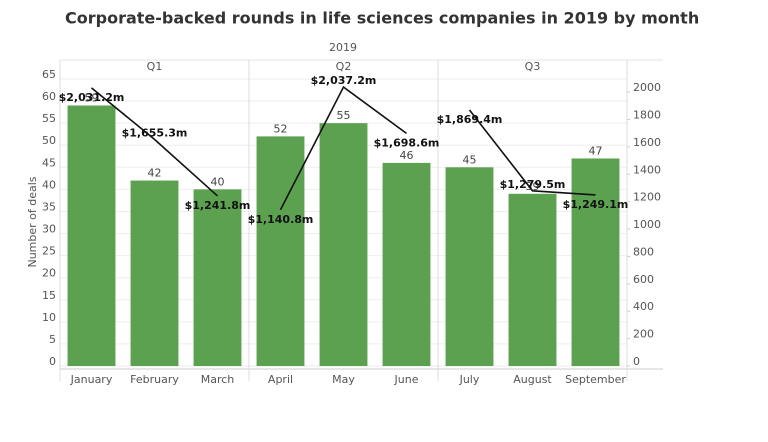 This screenshot has height=442, width=768. What do you see at coordinates (49, 317) in the screenshot?
I see `y-tick-label: 10` at bounding box center [49, 317].